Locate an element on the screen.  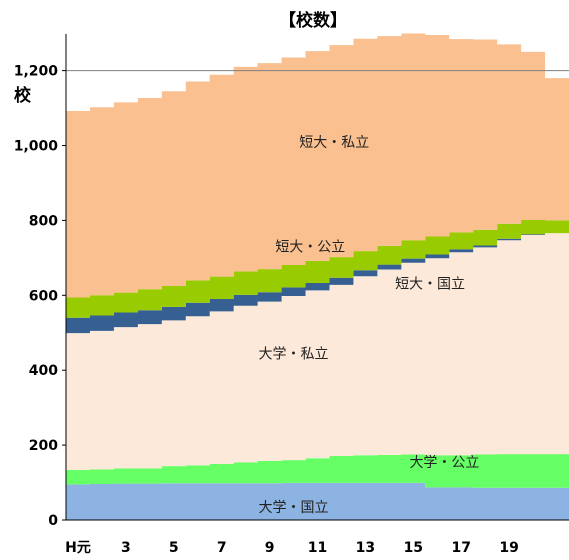
series-label: 短大・私立 is located at coordinates (334, 143).